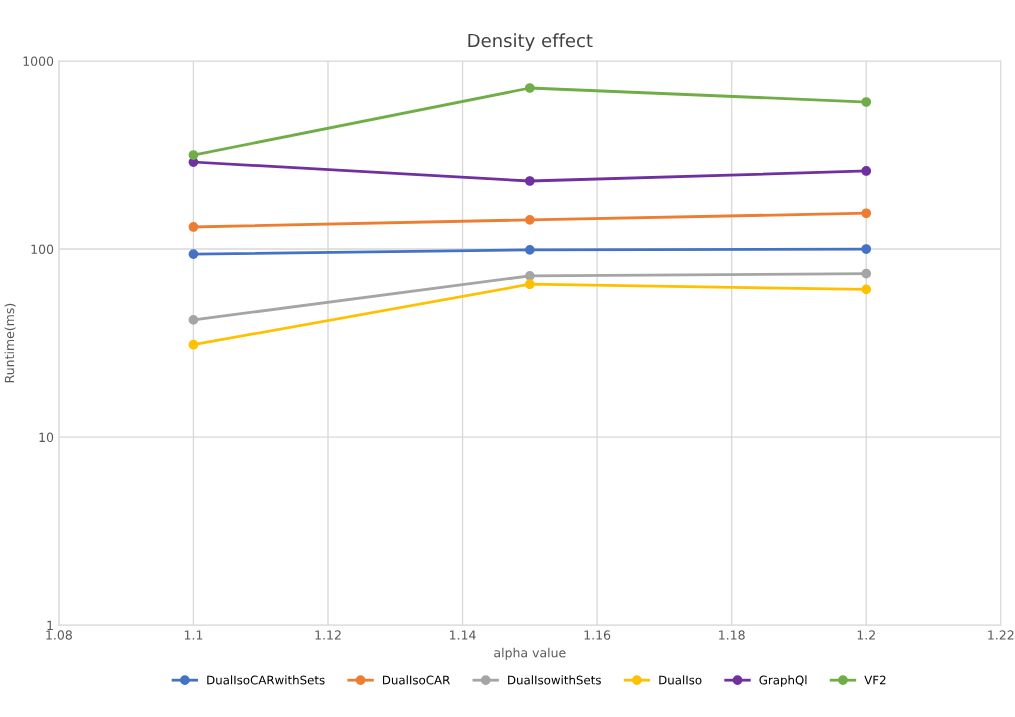 The width and height of the screenshot is (1015, 717). Describe the element at coordinates (597, 635) in the screenshot. I see `x-tick-label: 1.16` at that location.